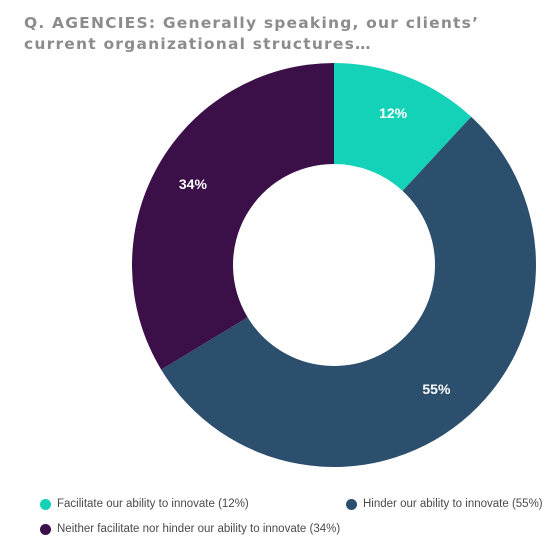 This screenshot has width=550, height=554. Describe the element at coordinates (436, 389) in the screenshot. I see `slice-label-hinder: 55%` at that location.